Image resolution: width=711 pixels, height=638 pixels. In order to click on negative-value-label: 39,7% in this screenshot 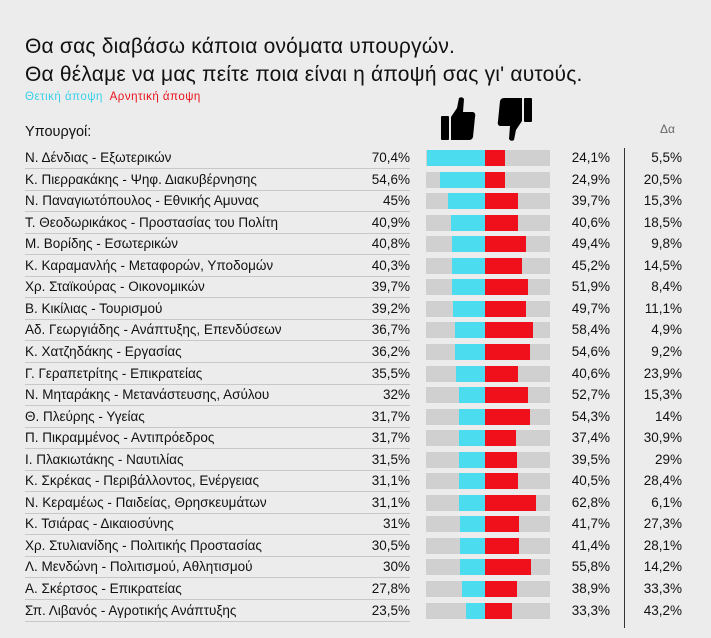, I will do `click(590, 201)`.